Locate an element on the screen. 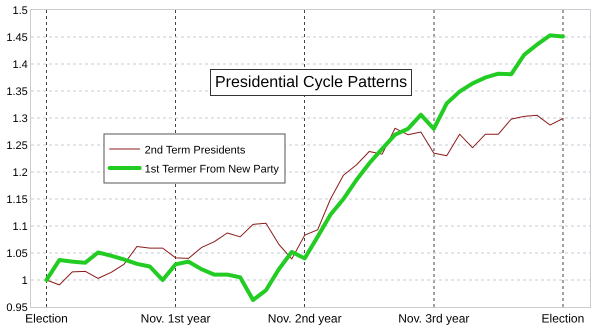  legend-label: 2nd Term Presidents is located at coordinates (195, 150).